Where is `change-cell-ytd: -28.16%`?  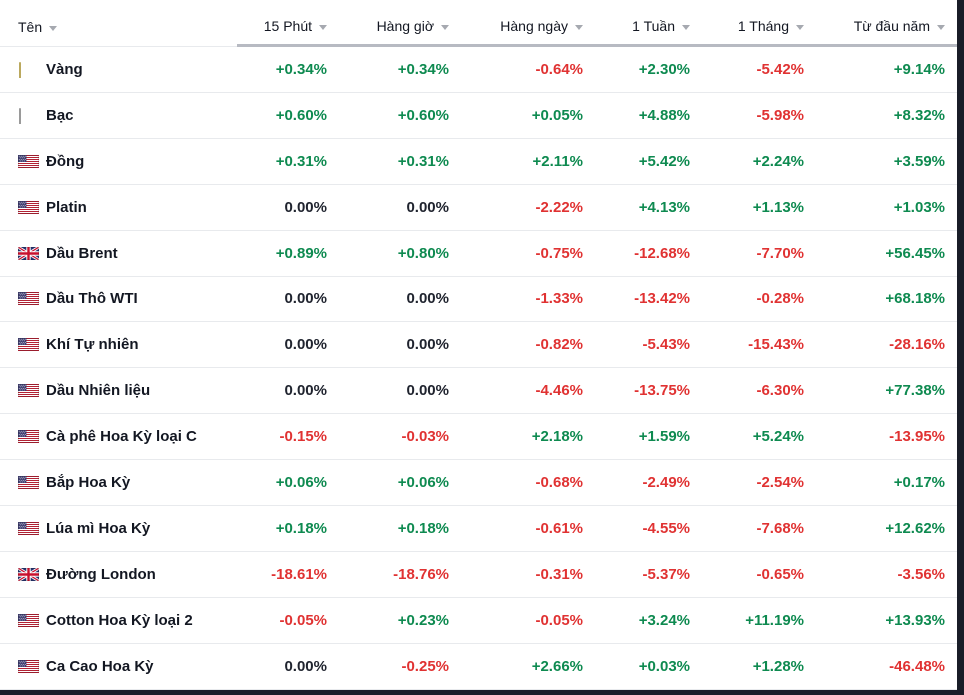
change-cell-ytd: -28.16% is located at coordinates (917, 345).